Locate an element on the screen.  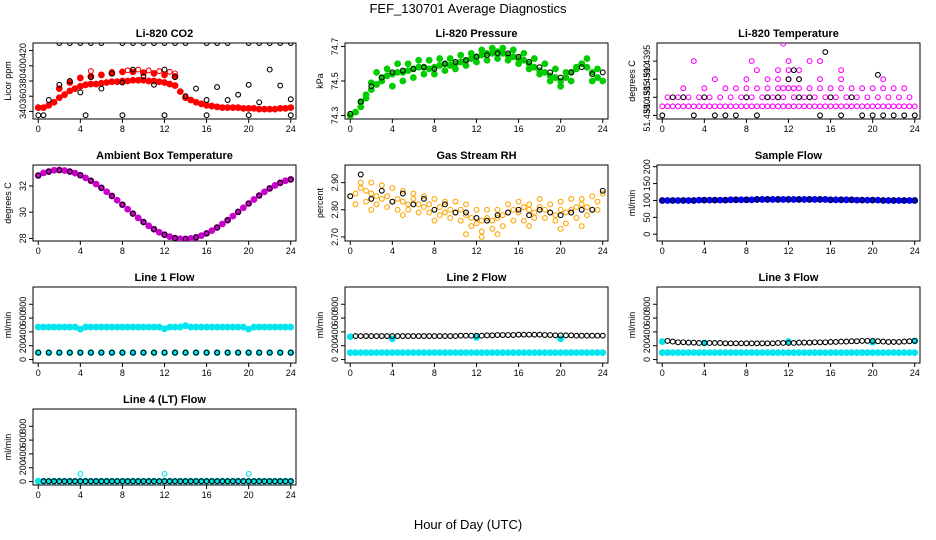
y-axis-label: kPa is located at coordinates (320, 81).